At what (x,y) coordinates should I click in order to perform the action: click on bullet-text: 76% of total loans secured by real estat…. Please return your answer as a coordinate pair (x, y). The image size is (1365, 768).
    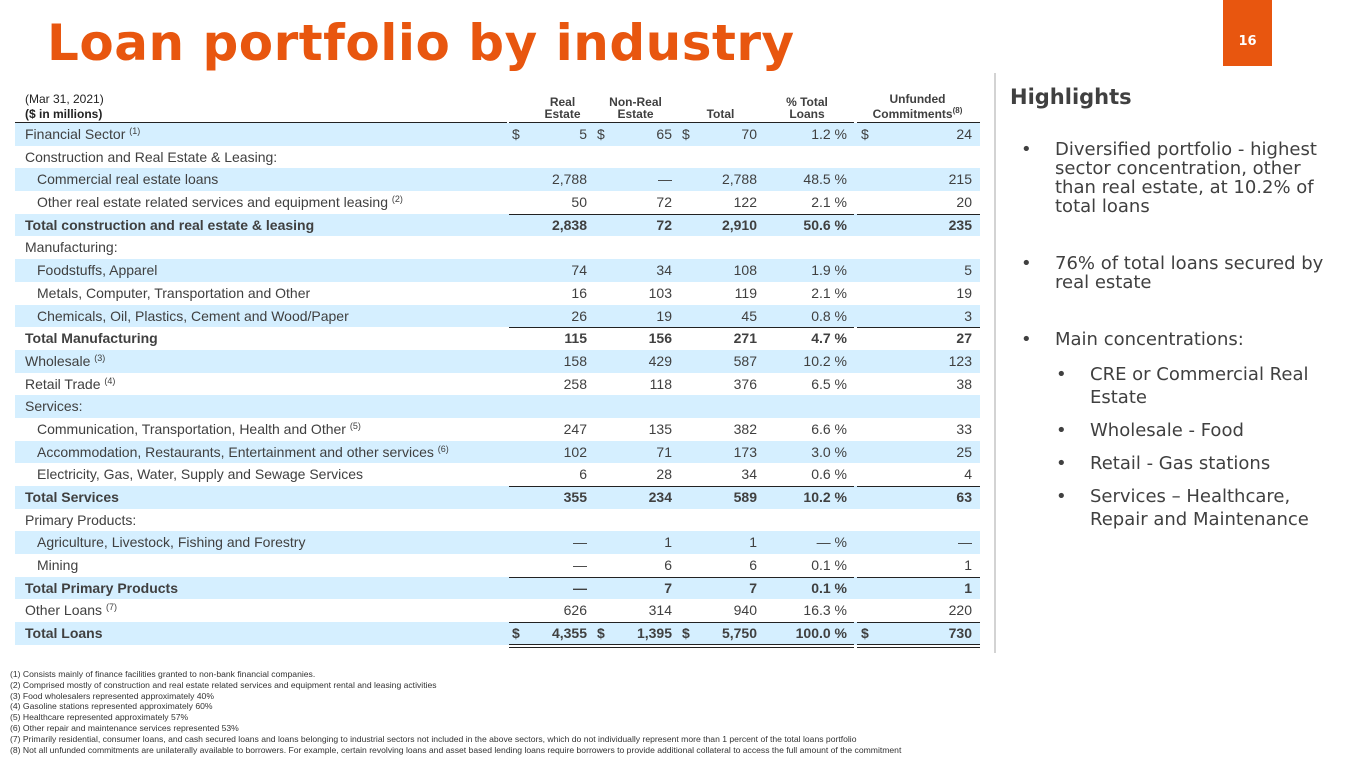
    Looking at the image, I should click on (1189, 273).